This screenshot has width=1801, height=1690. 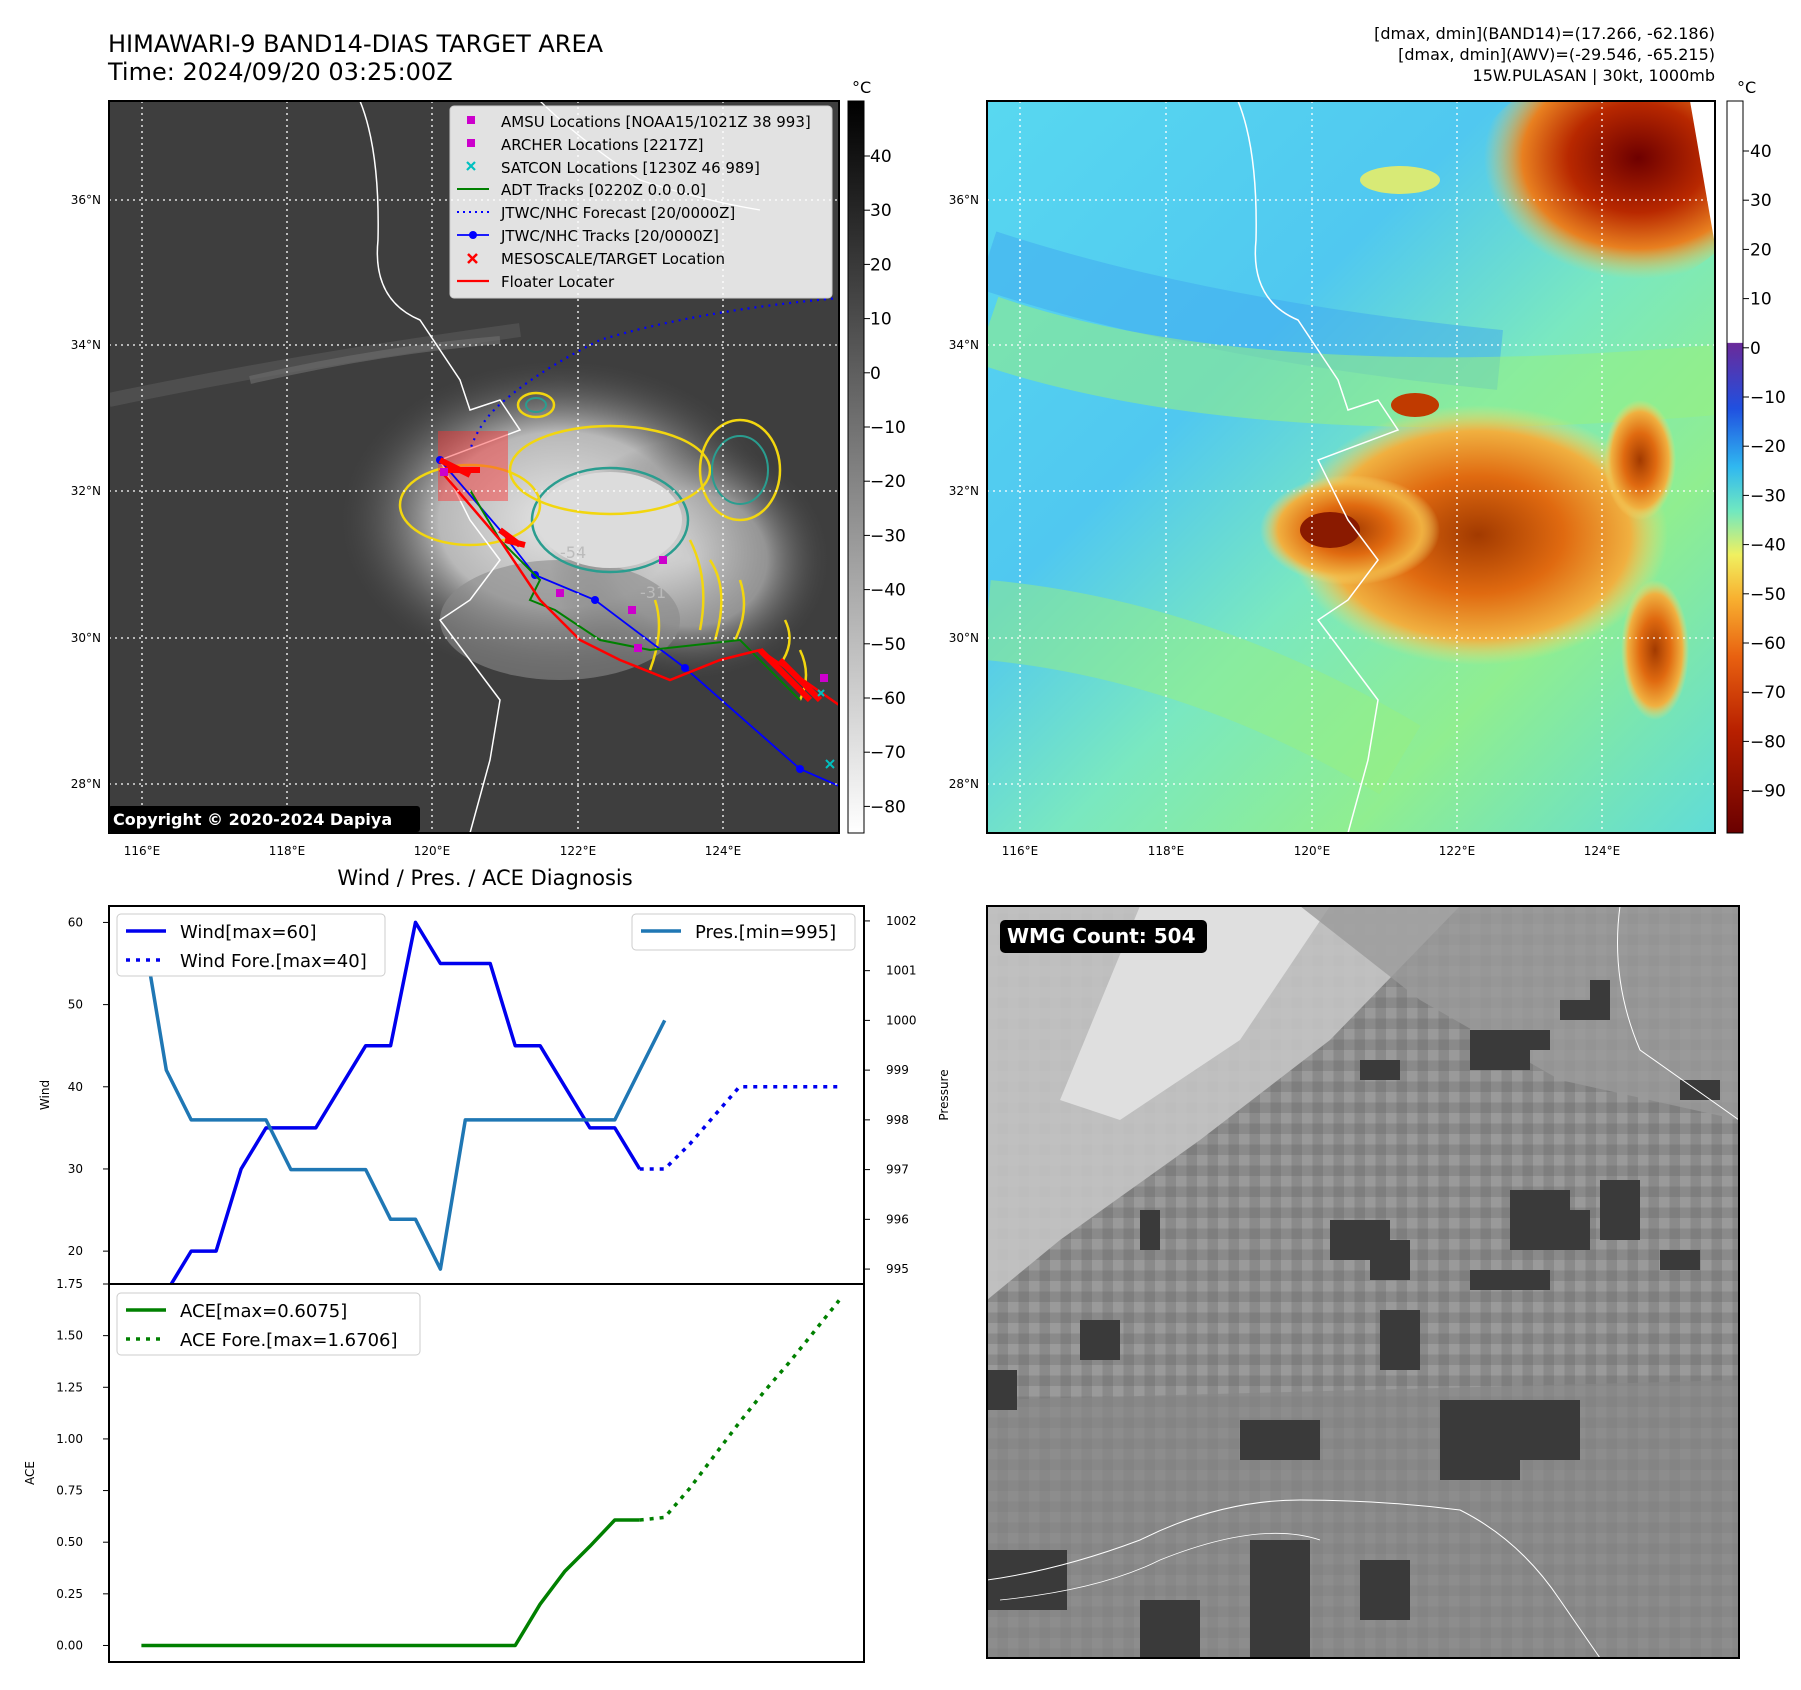 I want to click on ace-tick: 1.75, so click(x=69, y=1284).